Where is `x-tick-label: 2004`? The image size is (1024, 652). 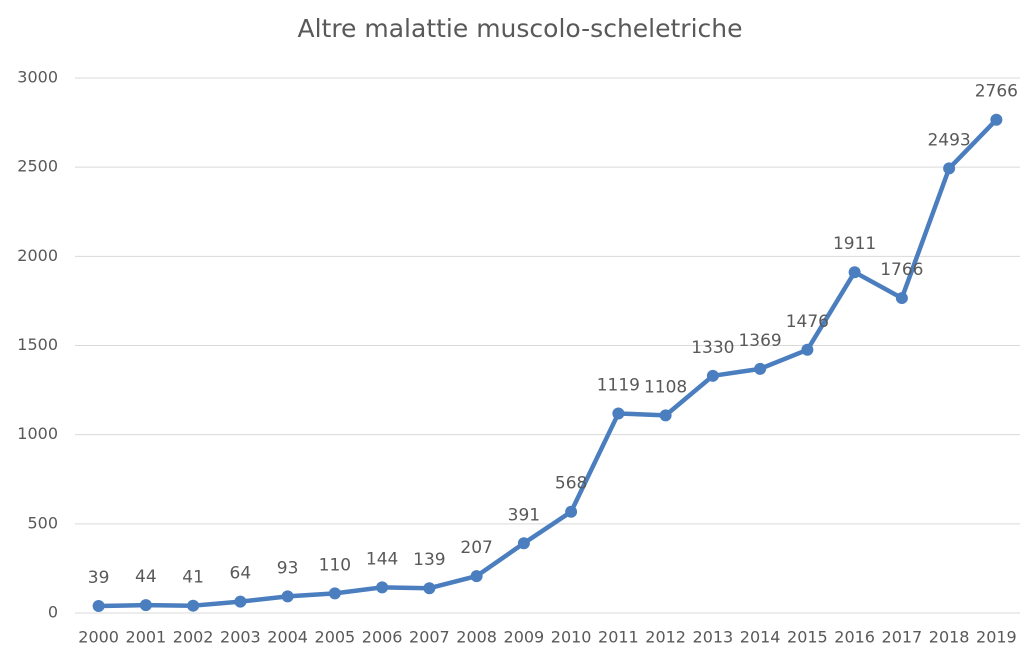
x-tick-label: 2004 is located at coordinates (287, 637).